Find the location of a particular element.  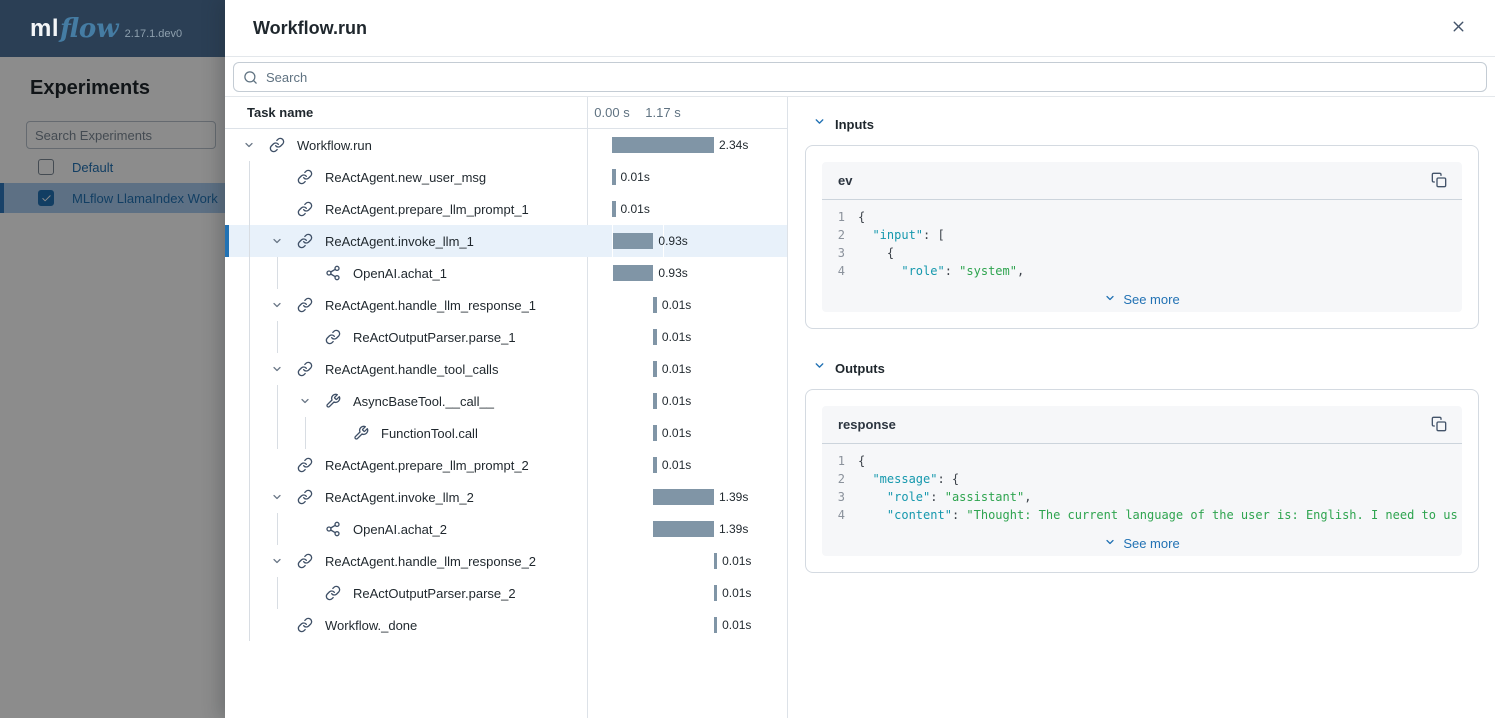

task-row: ReActAgent.handle_llm_response_2 0.01s is located at coordinates (506, 561).